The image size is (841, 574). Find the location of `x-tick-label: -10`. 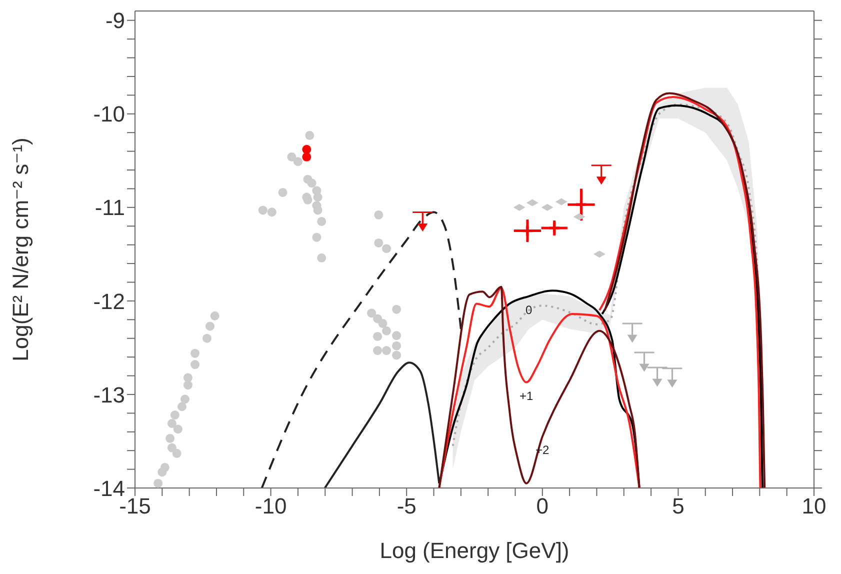

x-tick-label: -10 is located at coordinates (270, 506).